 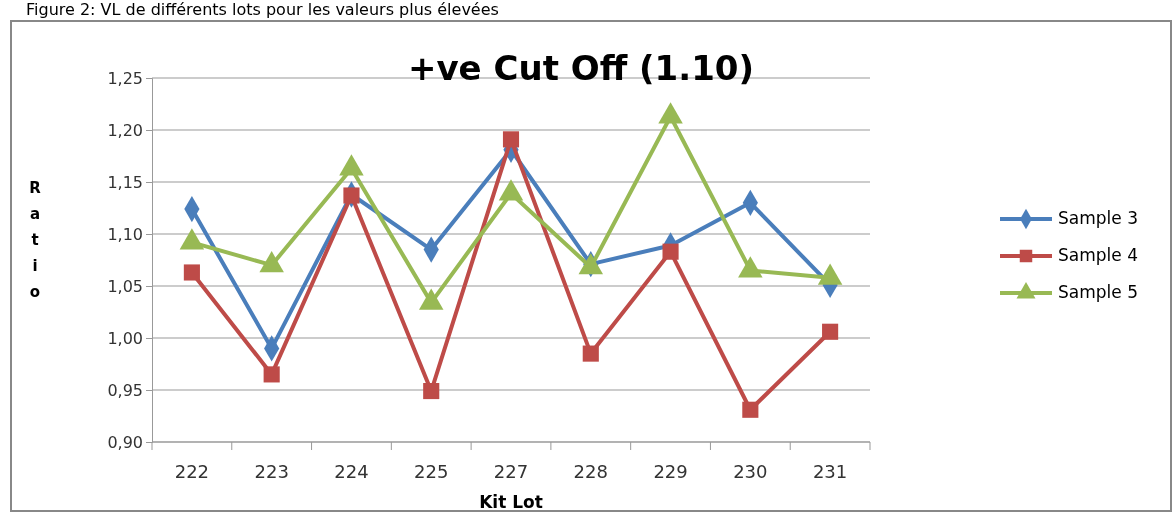 What do you see at coordinates (670, 471) in the screenshot?
I see `x-tick-label: 229` at bounding box center [670, 471].